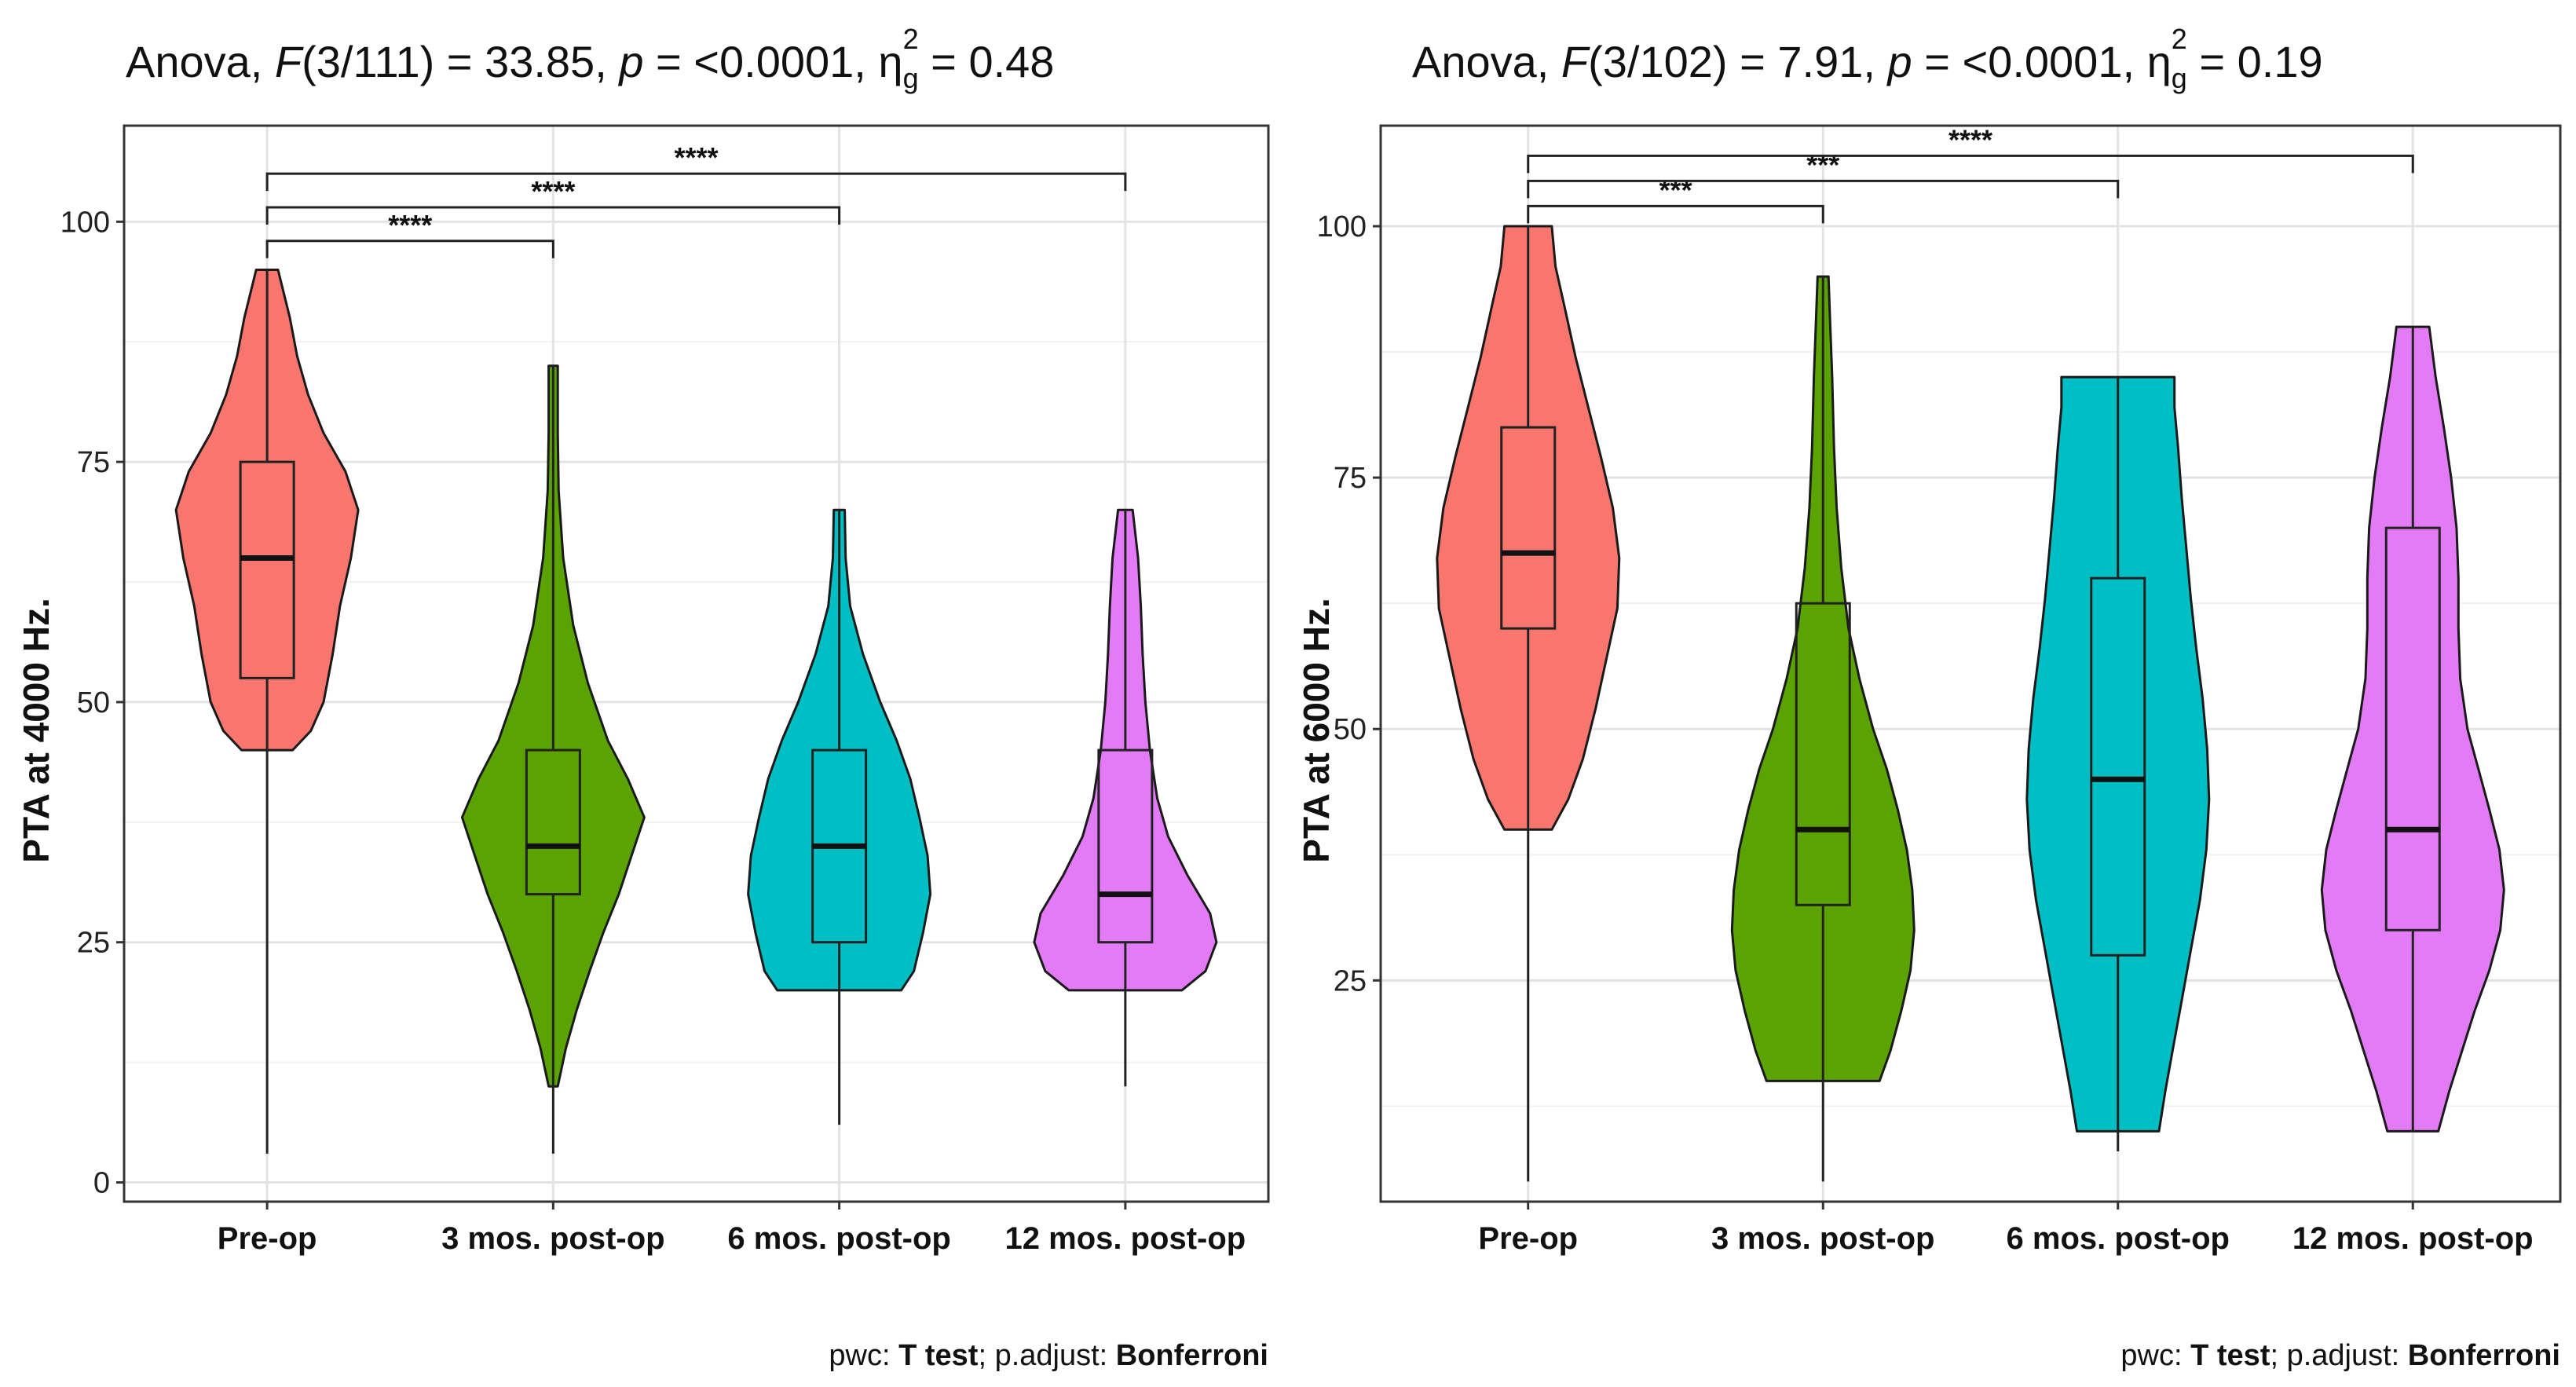 The height and width of the screenshot is (1387, 2576). I want to click on title-eta-value: = 0.48, so click(987, 61).